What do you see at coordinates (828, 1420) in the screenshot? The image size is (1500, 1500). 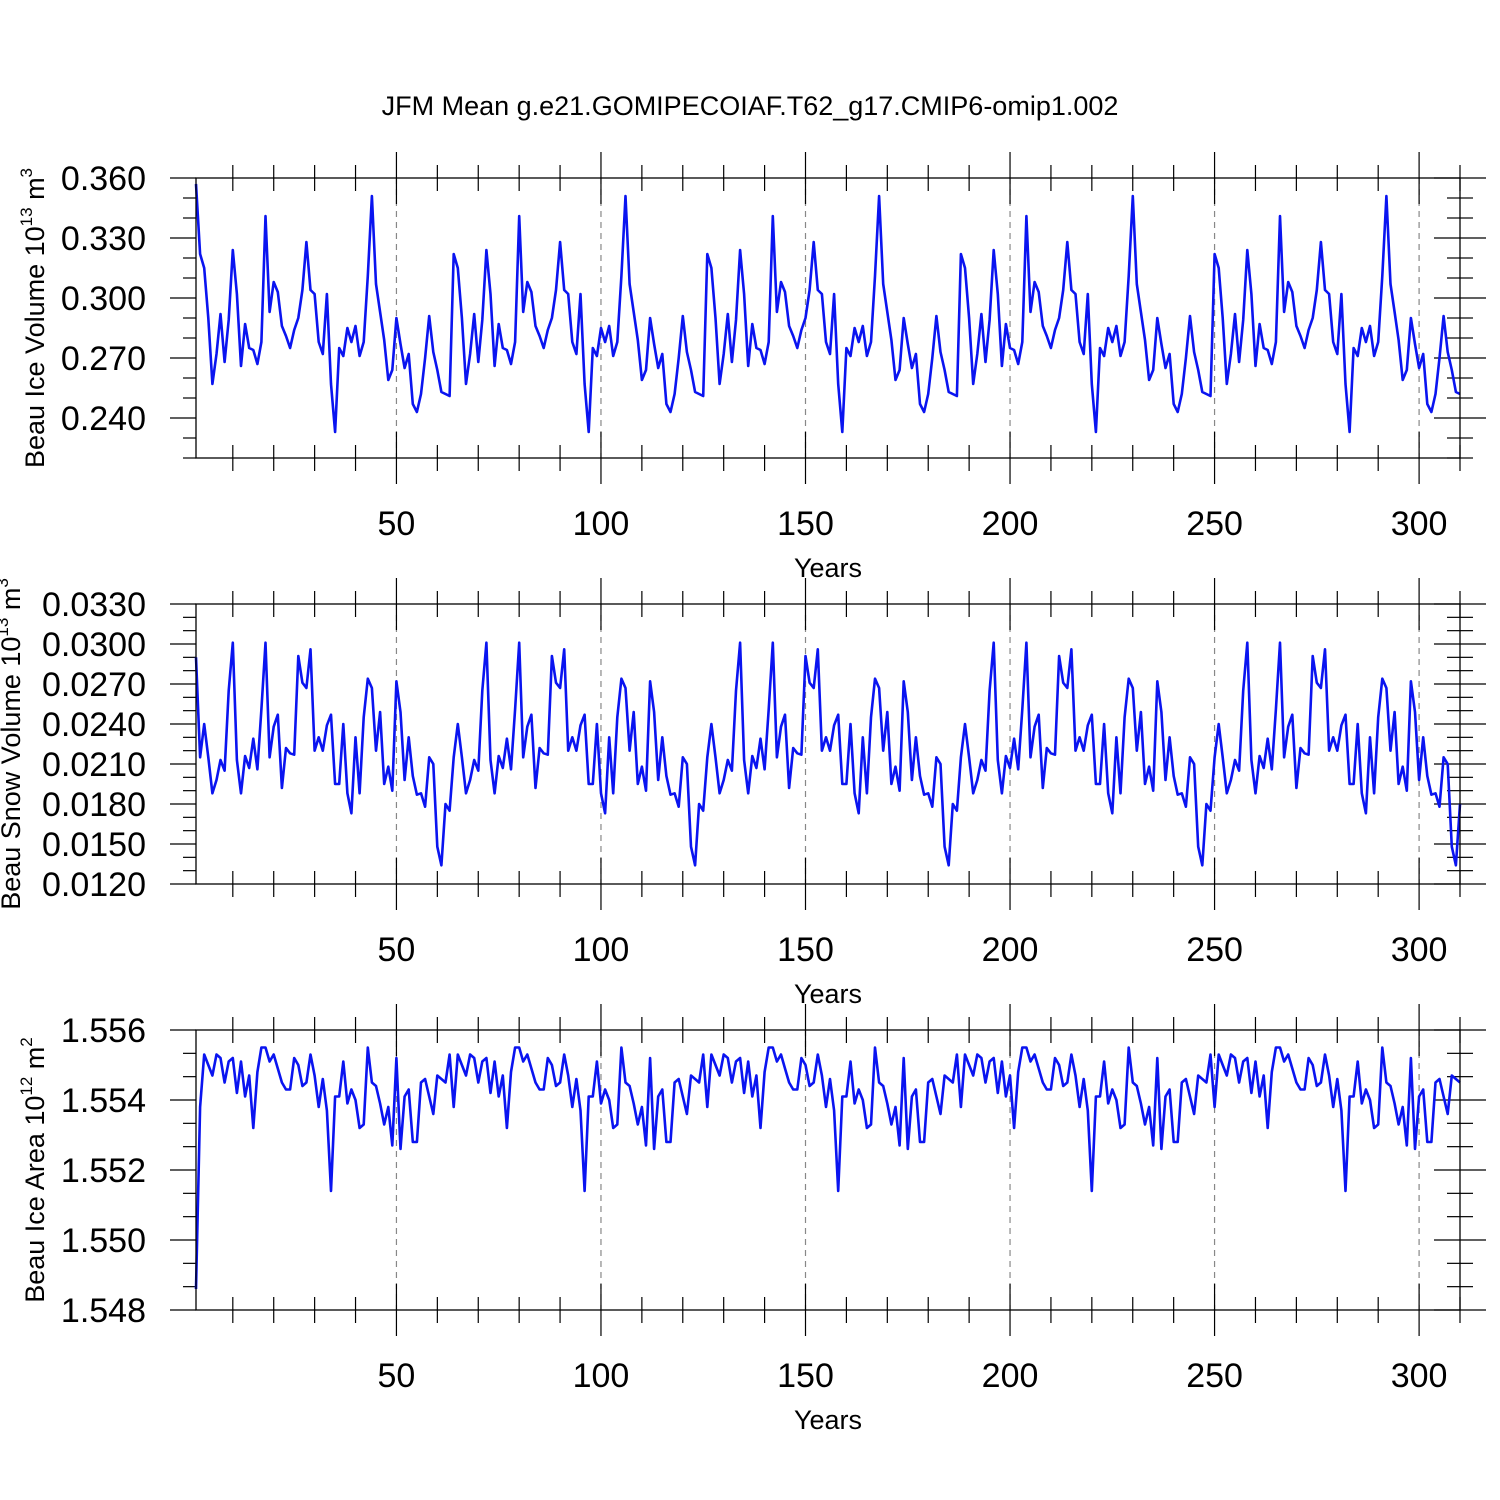 I see `ice-area-x-axis-label: Years` at bounding box center [828, 1420].